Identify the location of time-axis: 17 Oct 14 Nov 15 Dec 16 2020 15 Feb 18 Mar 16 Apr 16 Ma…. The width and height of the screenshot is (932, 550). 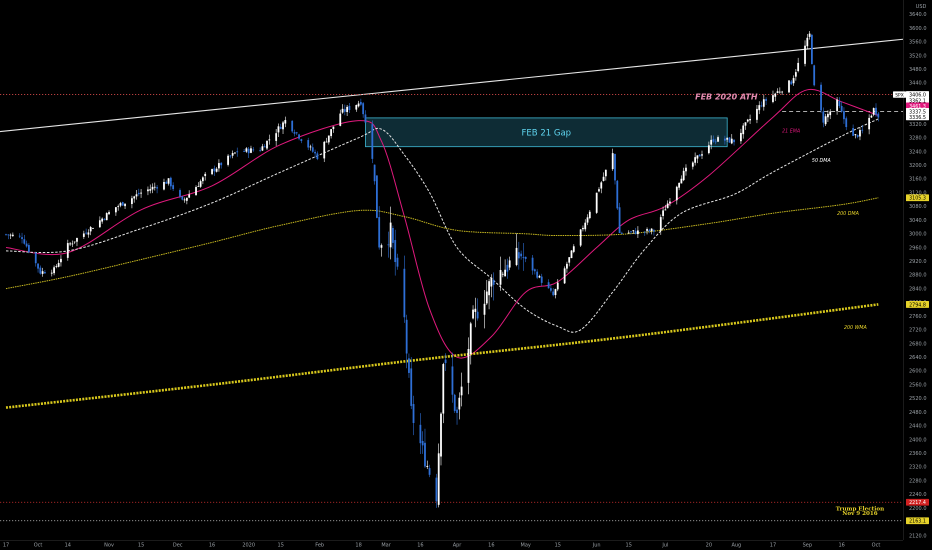
(451, 544).